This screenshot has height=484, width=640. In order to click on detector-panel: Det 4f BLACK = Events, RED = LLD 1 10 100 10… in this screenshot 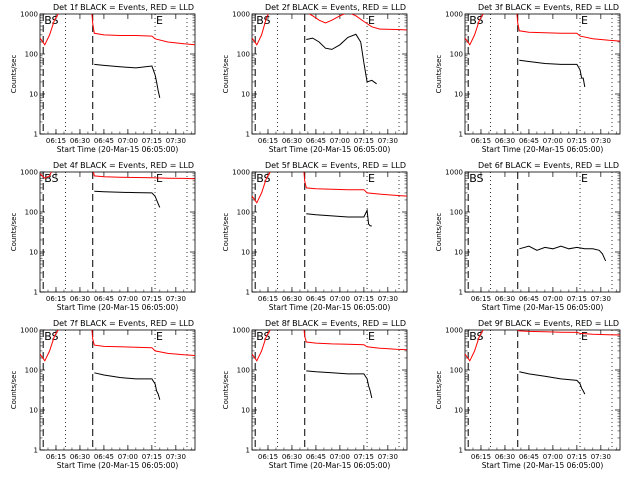, I will do `click(103, 236)`.